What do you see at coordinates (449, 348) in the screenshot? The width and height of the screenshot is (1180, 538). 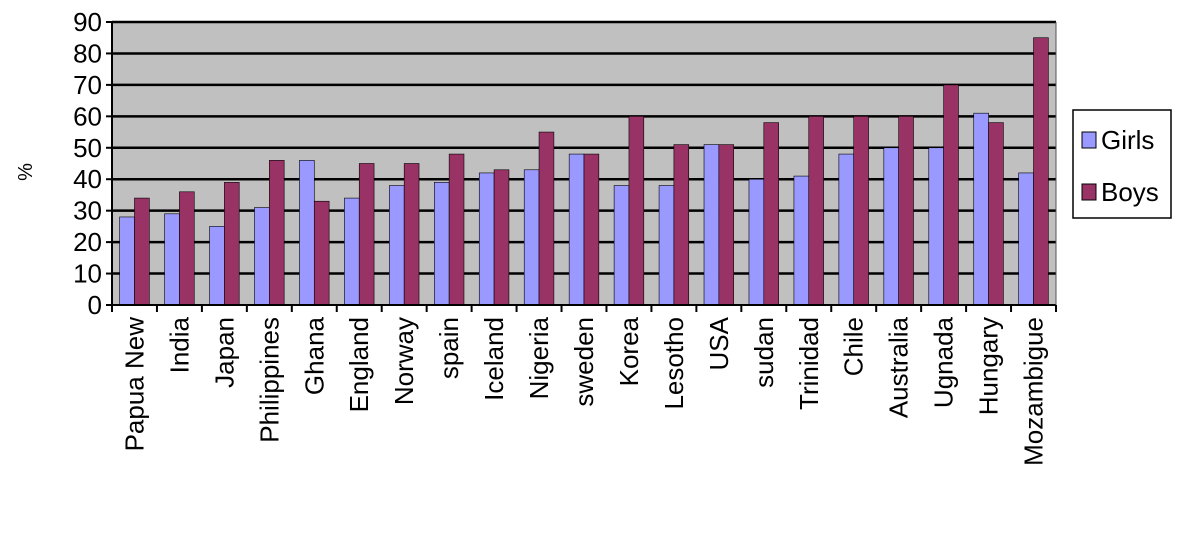 I see `x-tick-label: spain` at bounding box center [449, 348].